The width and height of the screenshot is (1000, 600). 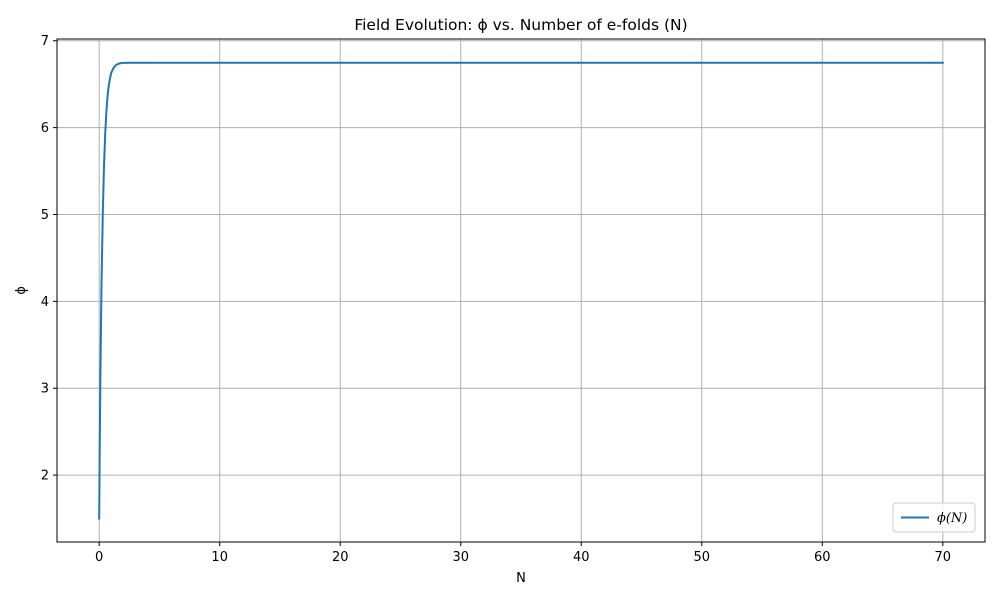 What do you see at coordinates (822, 557) in the screenshot?
I see `x-tick-label: 60` at bounding box center [822, 557].